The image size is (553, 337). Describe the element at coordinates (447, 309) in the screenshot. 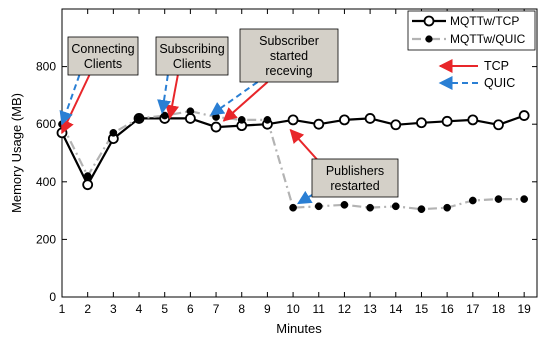

I see `x-tick-label: 16` at that location.